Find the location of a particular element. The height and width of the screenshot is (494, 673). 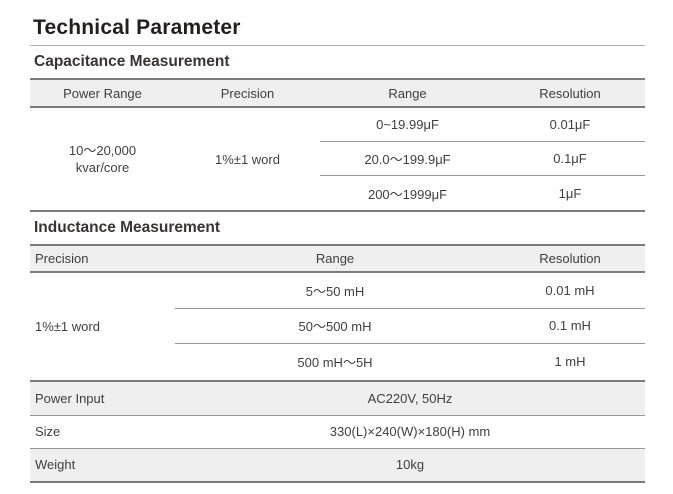

table-row: 50～500 mH 0.1 mH is located at coordinates (410, 326).